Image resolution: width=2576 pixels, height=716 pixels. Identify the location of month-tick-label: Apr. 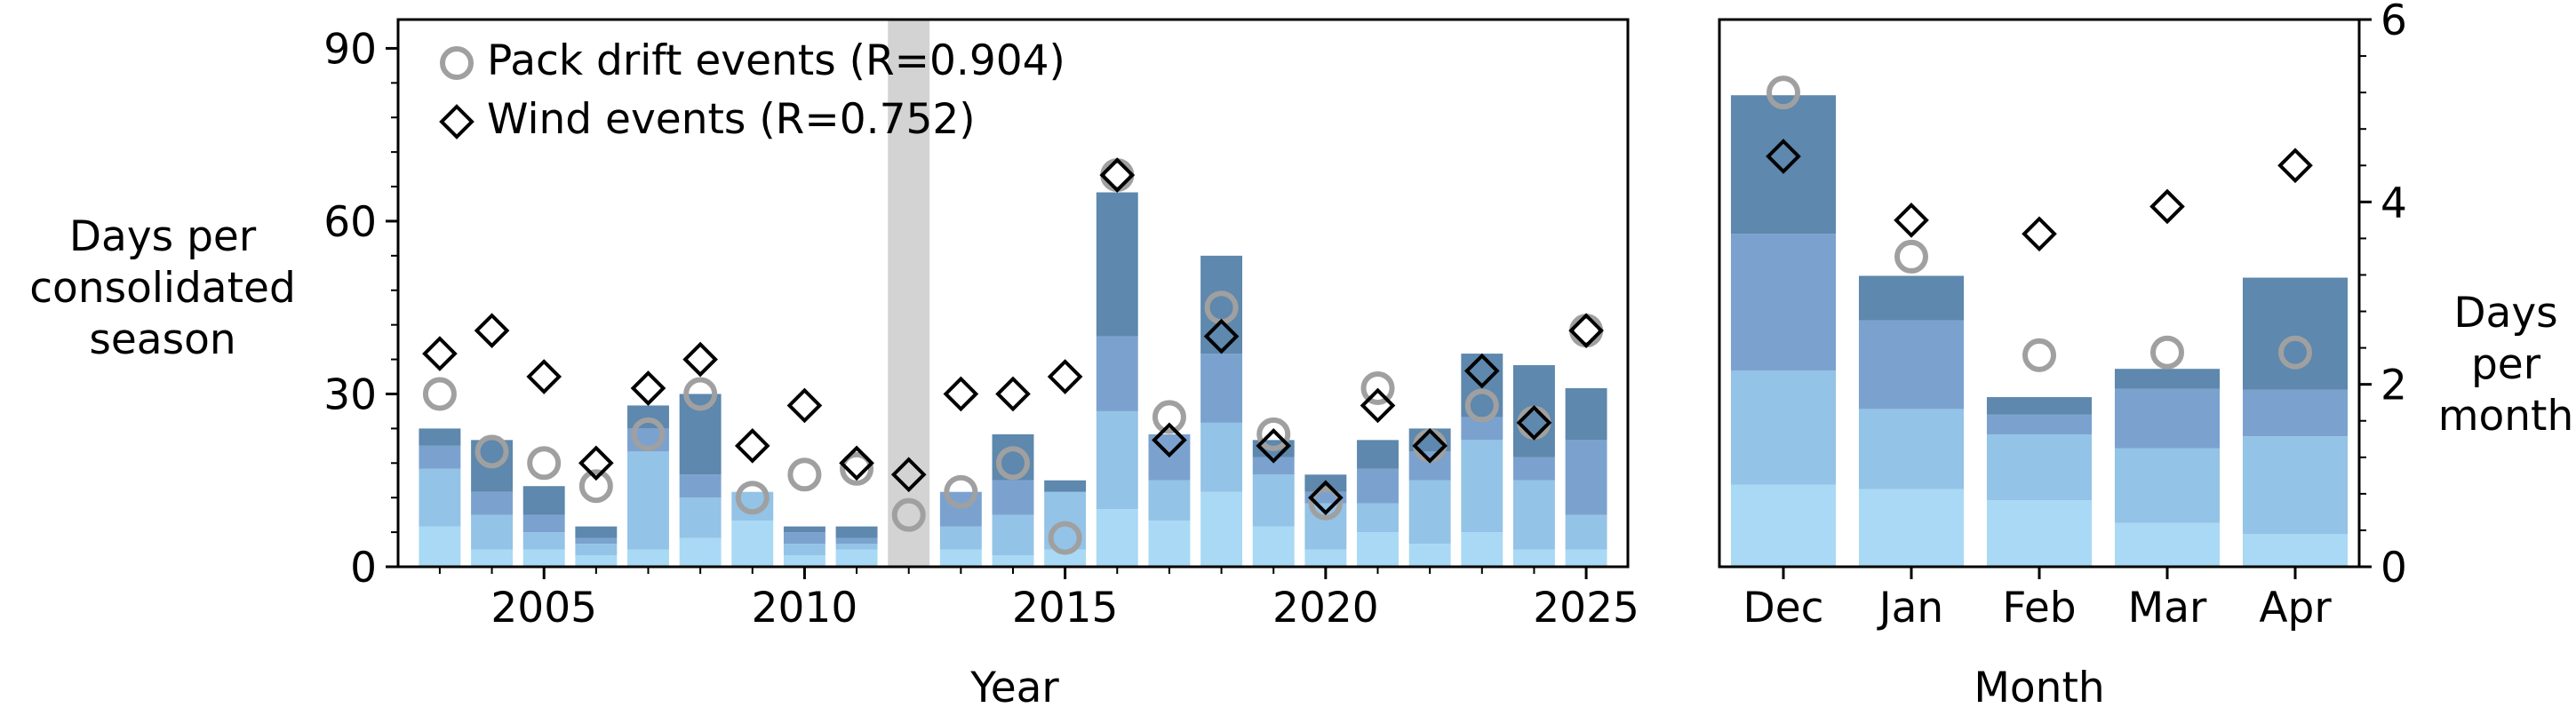
(2296, 608).